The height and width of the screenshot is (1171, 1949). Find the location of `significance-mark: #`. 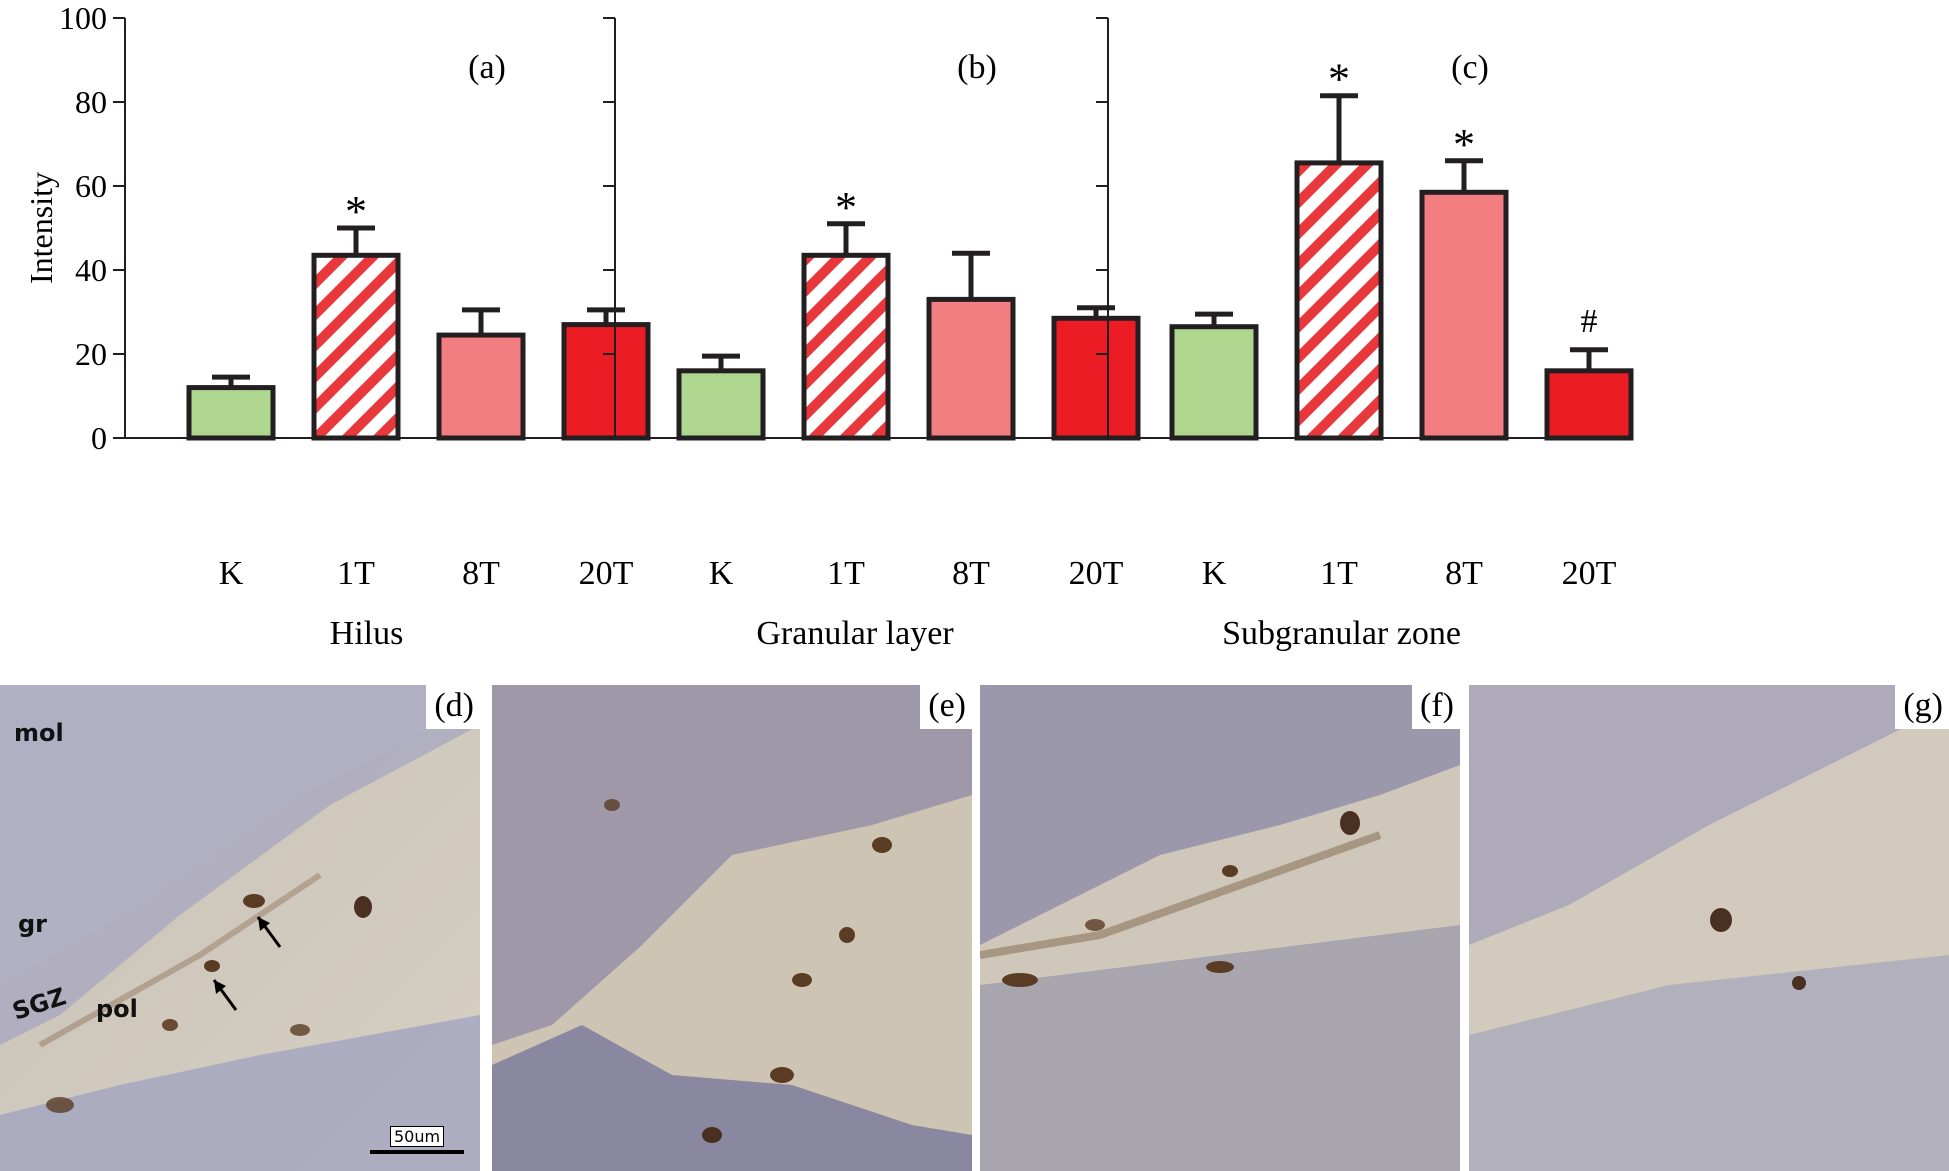

significance-mark: # is located at coordinates (1589, 321).